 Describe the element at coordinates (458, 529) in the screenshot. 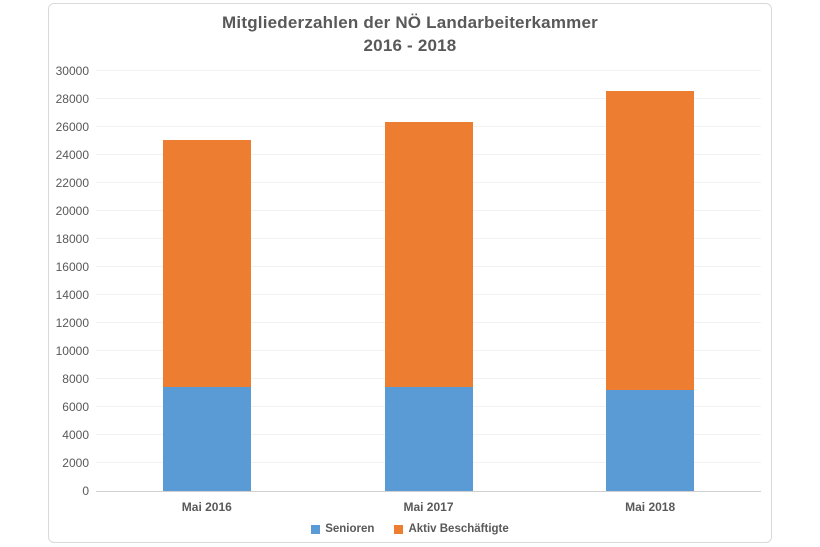

I see `legend-label: Aktiv Beschäftigte` at that location.